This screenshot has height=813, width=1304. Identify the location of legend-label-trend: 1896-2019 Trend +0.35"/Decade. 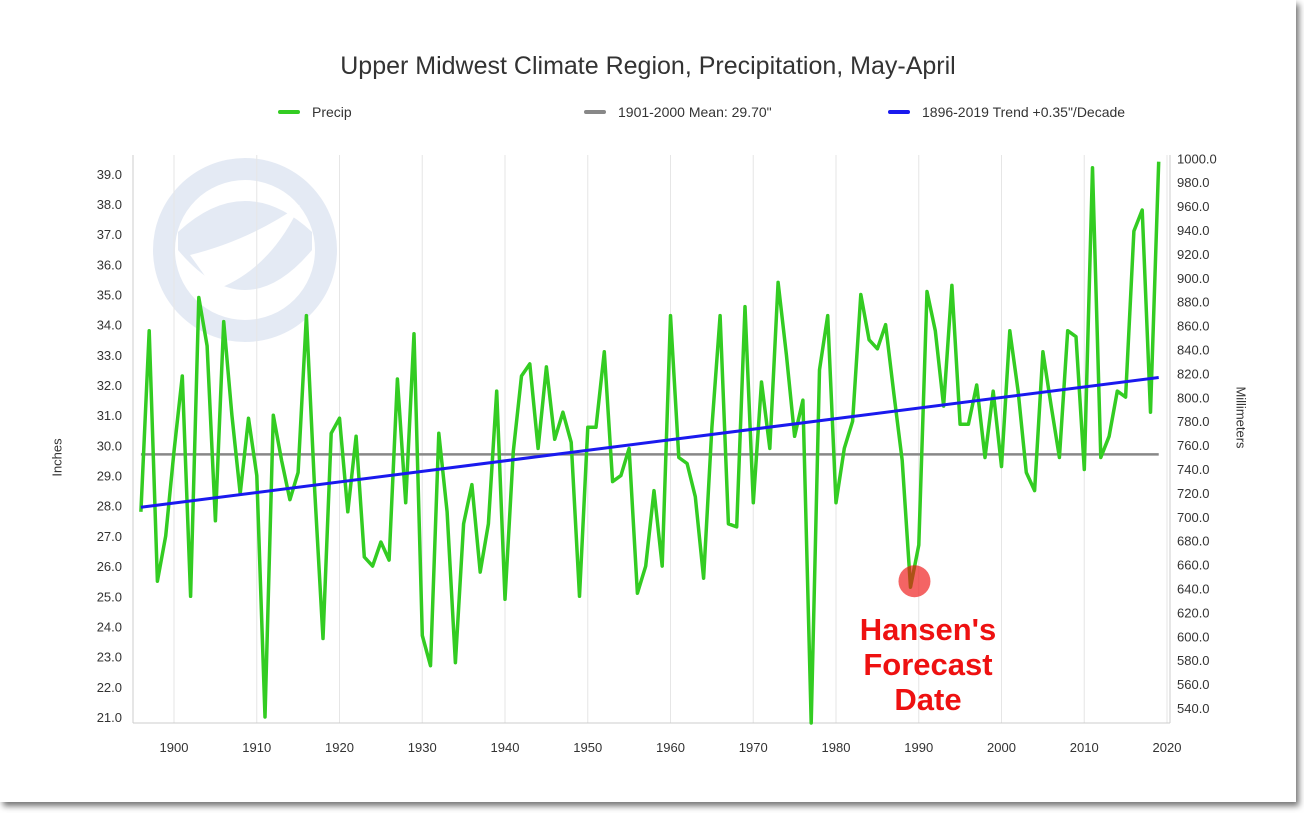
(1024, 112).